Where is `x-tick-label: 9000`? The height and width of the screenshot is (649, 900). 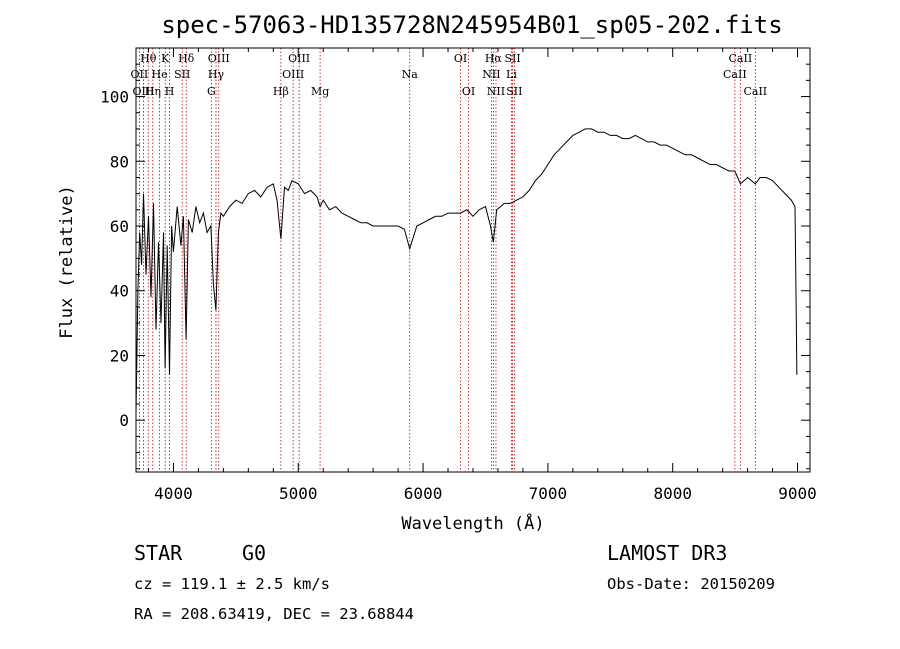 x-tick-label: 9000 is located at coordinates (797, 493).